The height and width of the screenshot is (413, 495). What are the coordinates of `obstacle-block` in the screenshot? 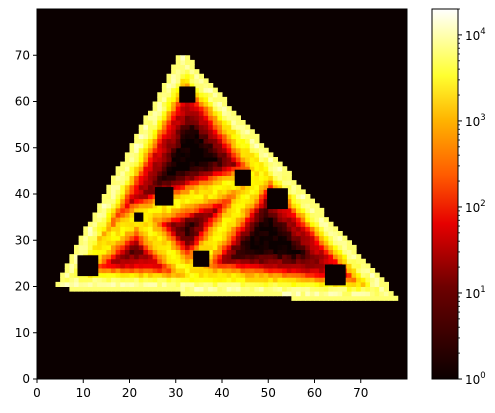 It's located at (201, 258).